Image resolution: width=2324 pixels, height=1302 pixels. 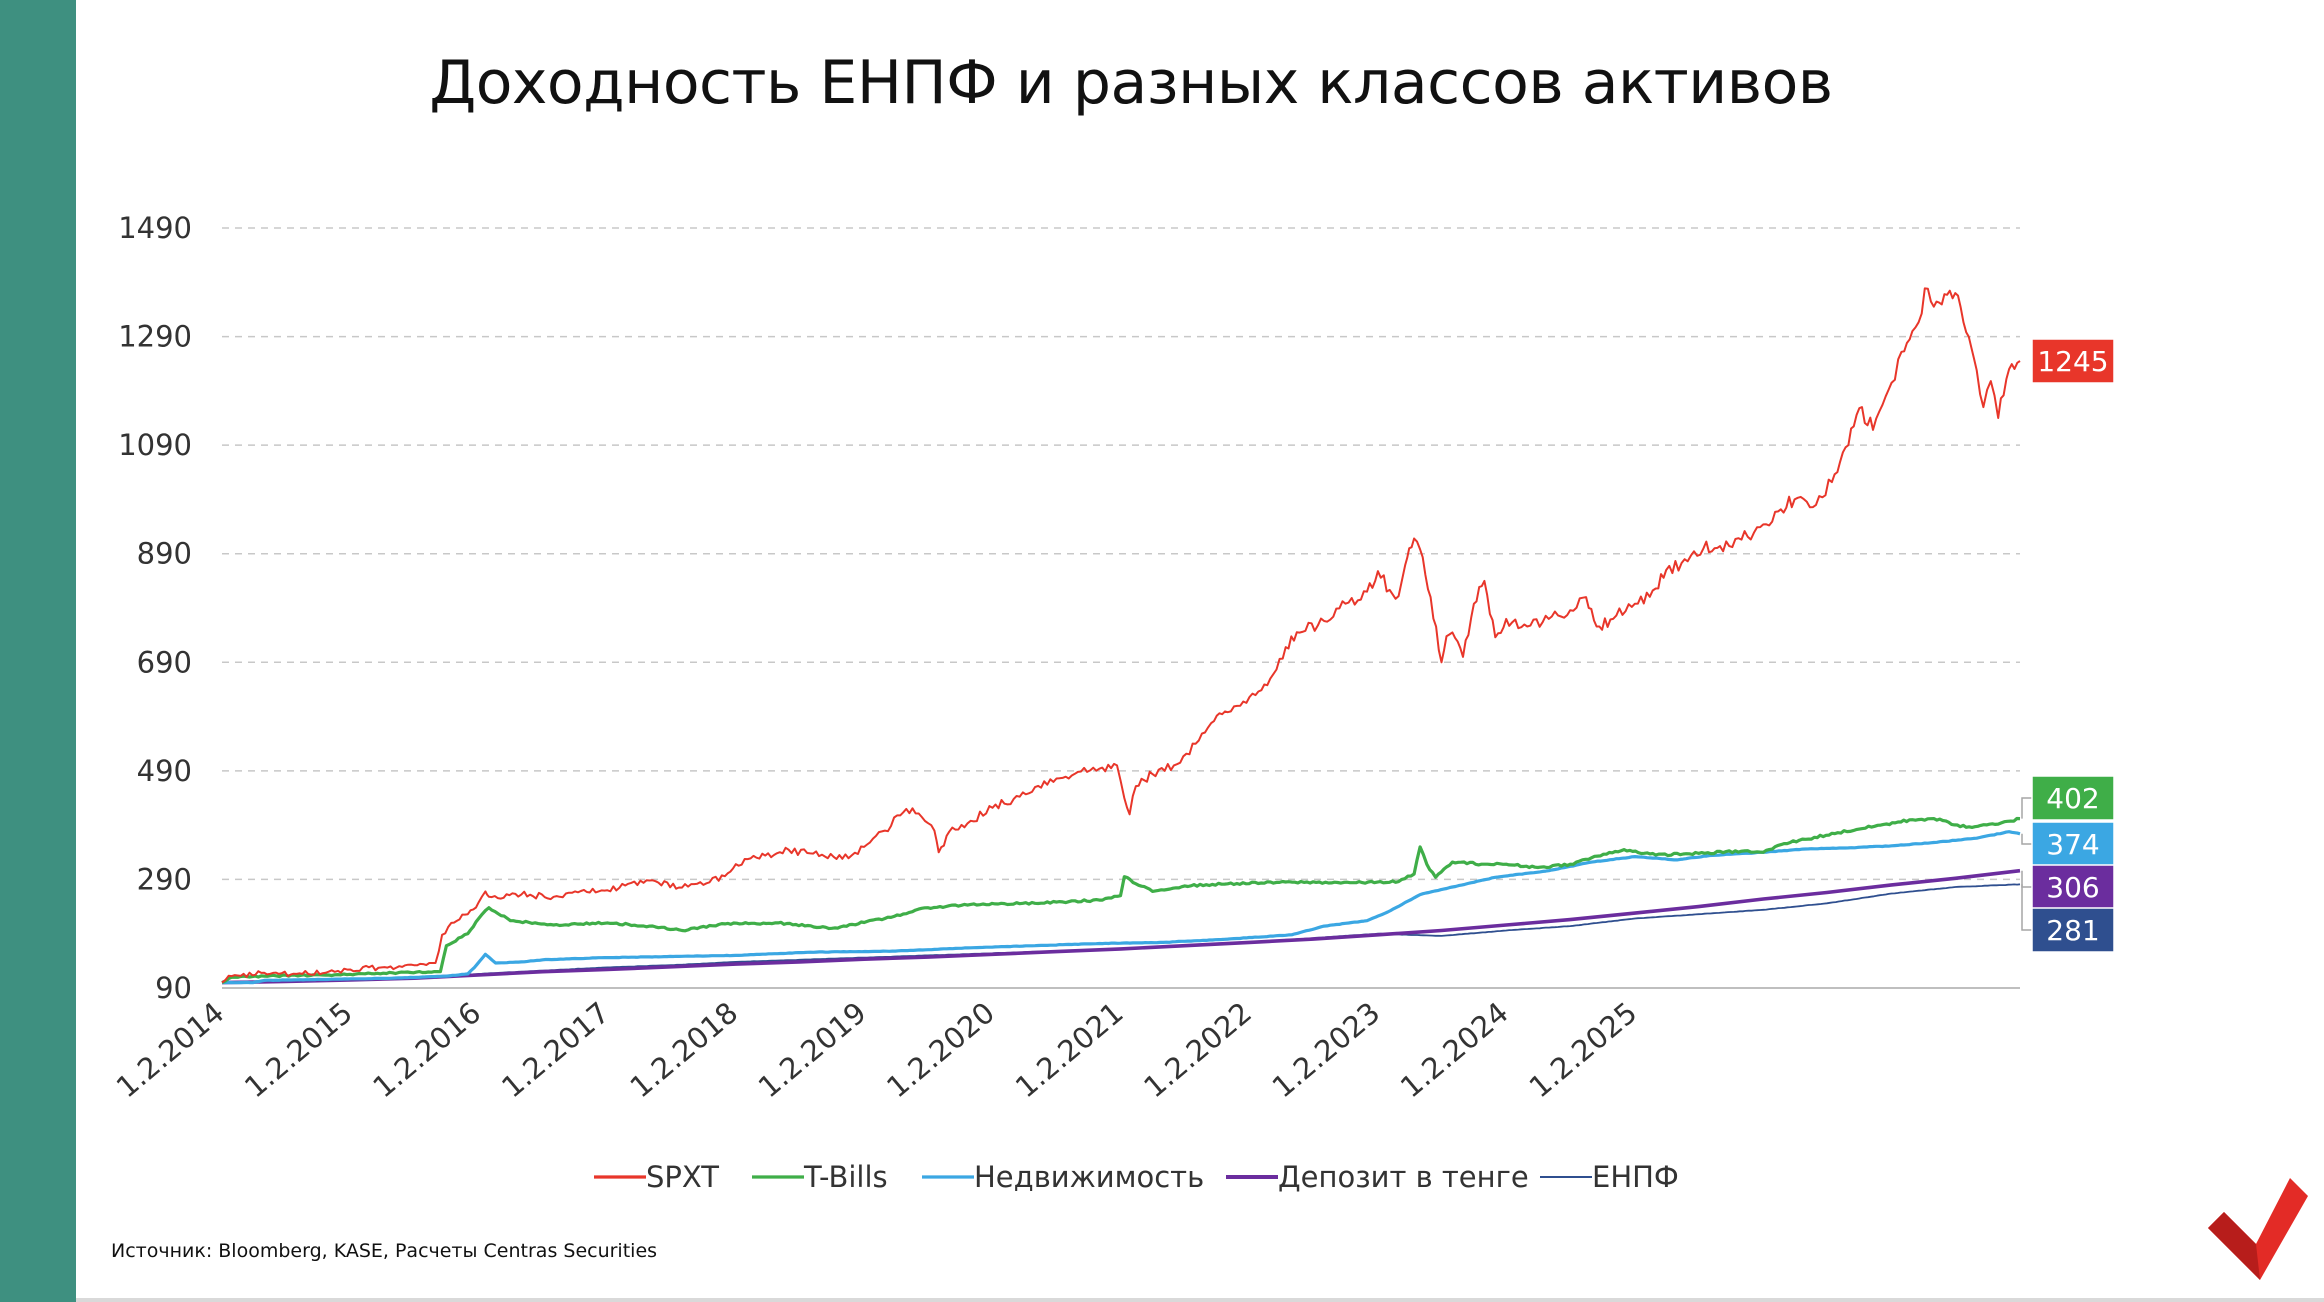 I want to click on y-tick-label: 490, so click(x=164, y=771).